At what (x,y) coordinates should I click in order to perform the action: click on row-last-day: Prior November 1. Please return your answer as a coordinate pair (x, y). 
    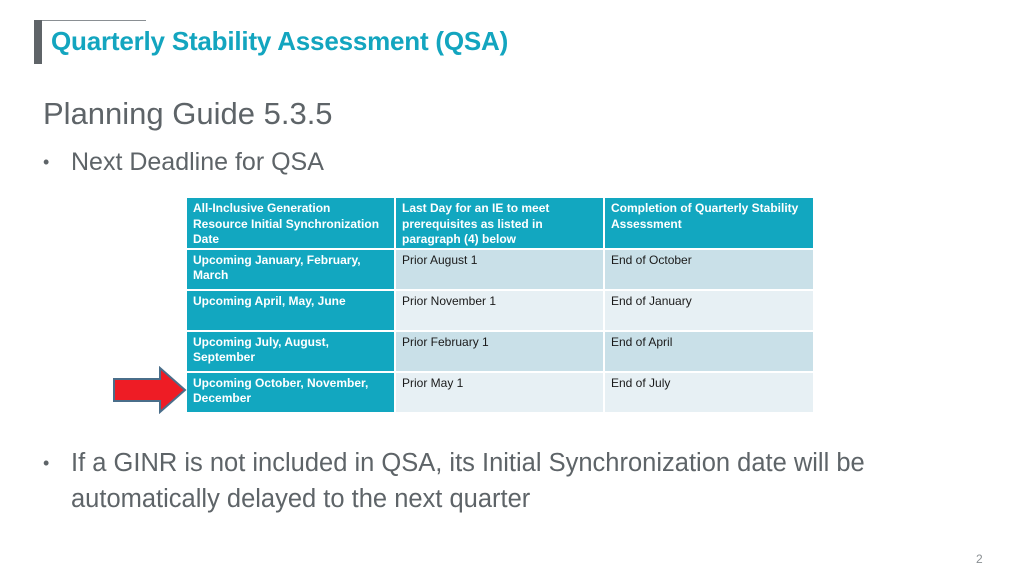
    Looking at the image, I should click on (499, 310).